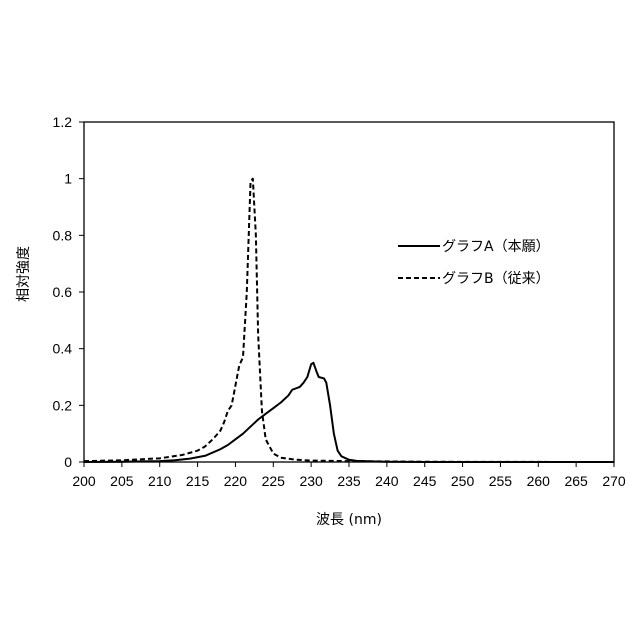 The height and width of the screenshot is (640, 640). I want to click on y-tick-label: 0.4, so click(63, 349).